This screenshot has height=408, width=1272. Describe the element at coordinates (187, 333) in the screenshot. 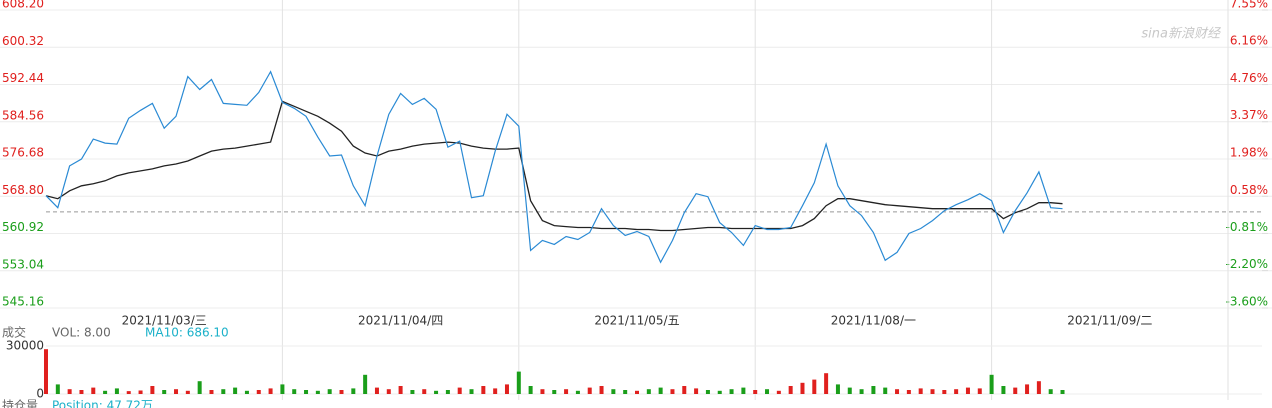

I see `ma-label: MA10: 686.10` at that location.